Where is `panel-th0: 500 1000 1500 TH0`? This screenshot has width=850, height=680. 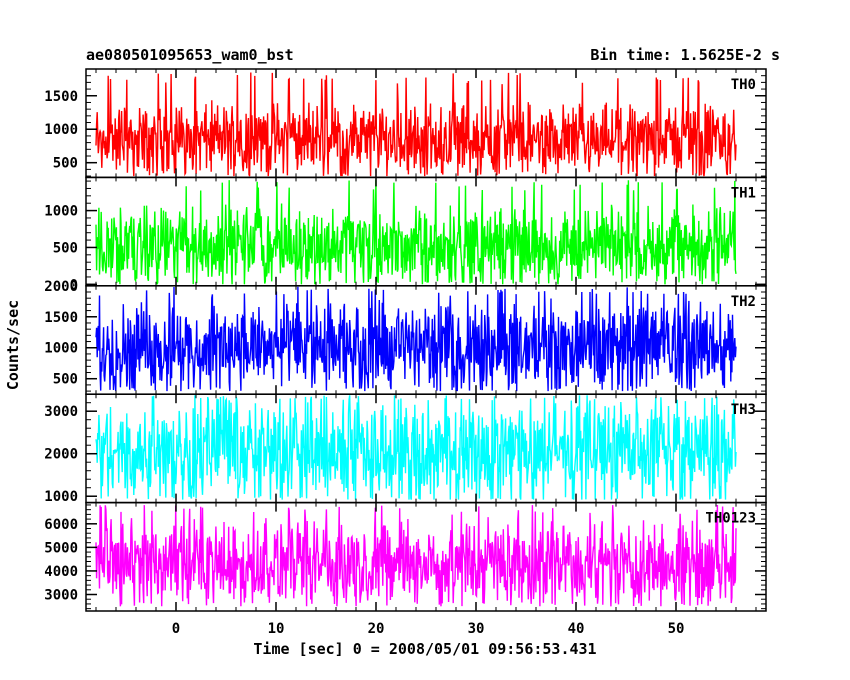
panel-th0: 500 1000 1500 TH0 is located at coordinates (405, 123).